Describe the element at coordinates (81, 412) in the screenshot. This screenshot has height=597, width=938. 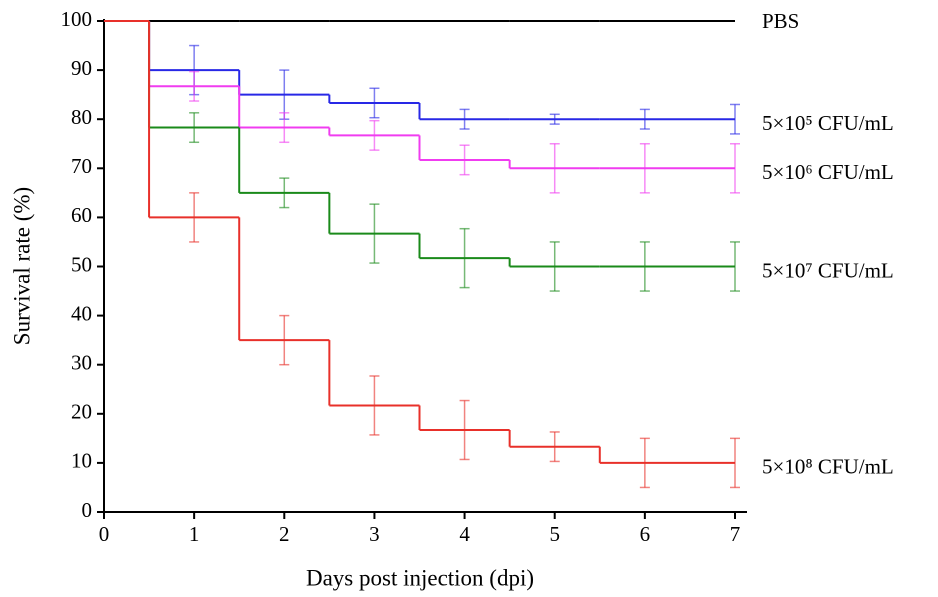
I see `y-tick-label: 20` at that location.